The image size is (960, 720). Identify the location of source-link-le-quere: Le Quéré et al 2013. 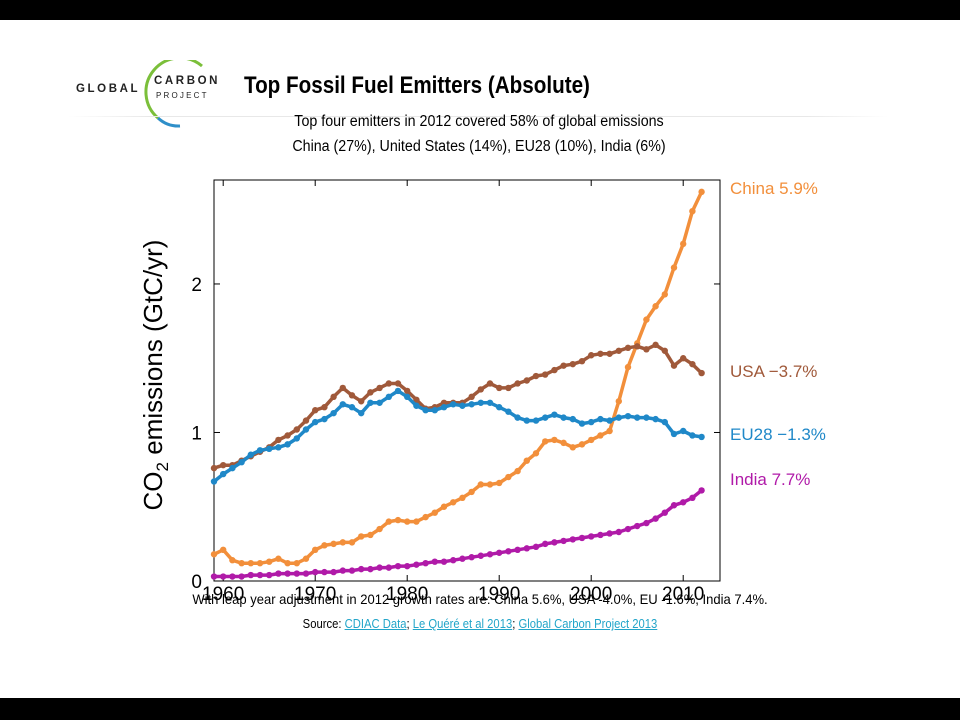
(462, 624).